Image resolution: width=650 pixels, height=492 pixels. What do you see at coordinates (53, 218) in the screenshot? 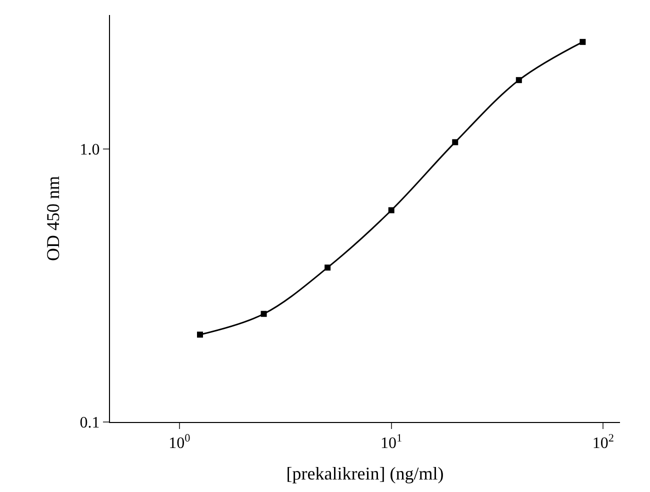
I see `y-axis-title: OD 450 nm` at bounding box center [53, 218].